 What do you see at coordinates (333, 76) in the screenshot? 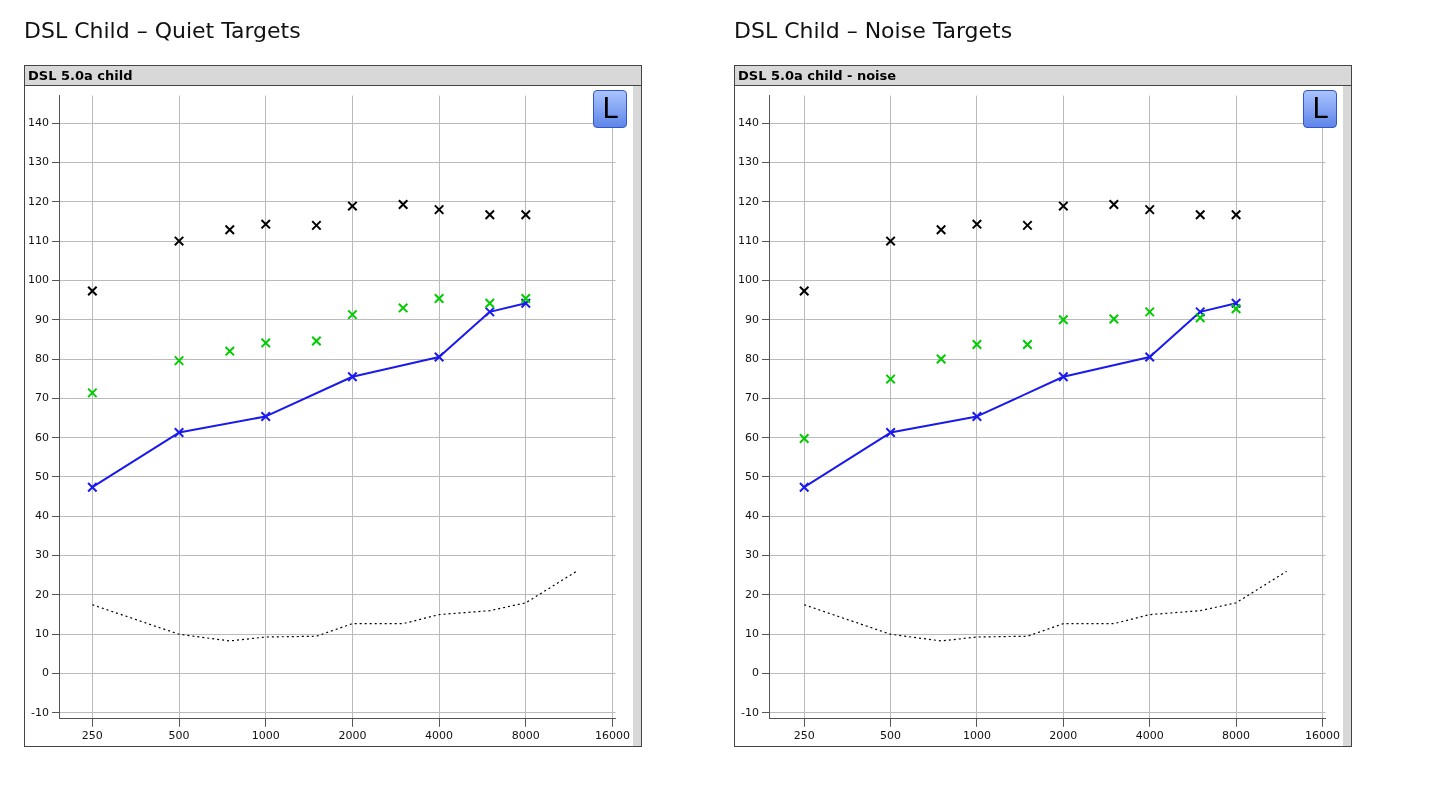
I see `chart-subtitle: DSL 5.0a child` at bounding box center [333, 76].